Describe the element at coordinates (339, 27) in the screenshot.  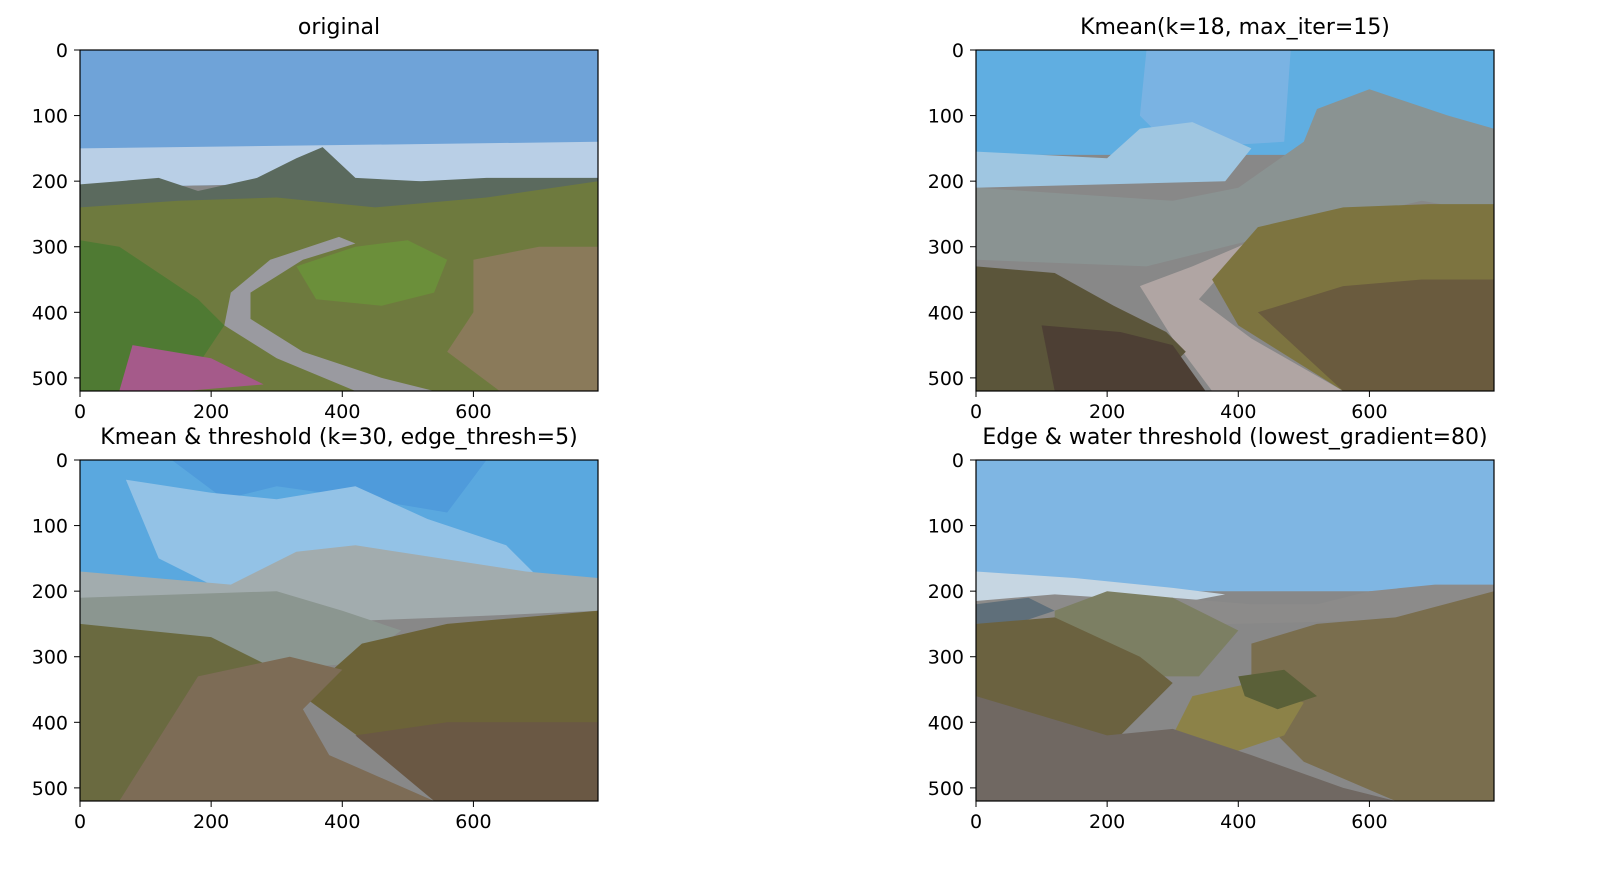
I see `panel-title: original` at that location.